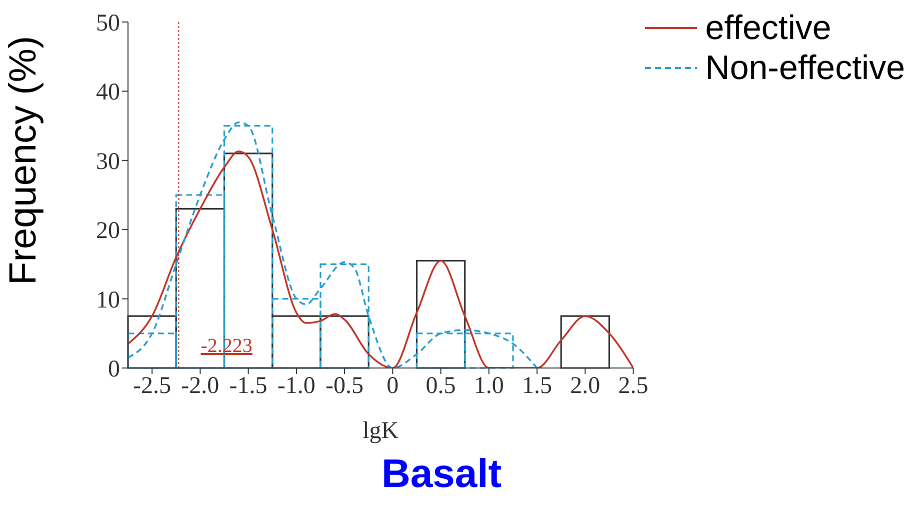 The height and width of the screenshot is (506, 923). Describe the element at coordinates (108, 161) in the screenshot. I see `y-tick-label: 30` at that location.